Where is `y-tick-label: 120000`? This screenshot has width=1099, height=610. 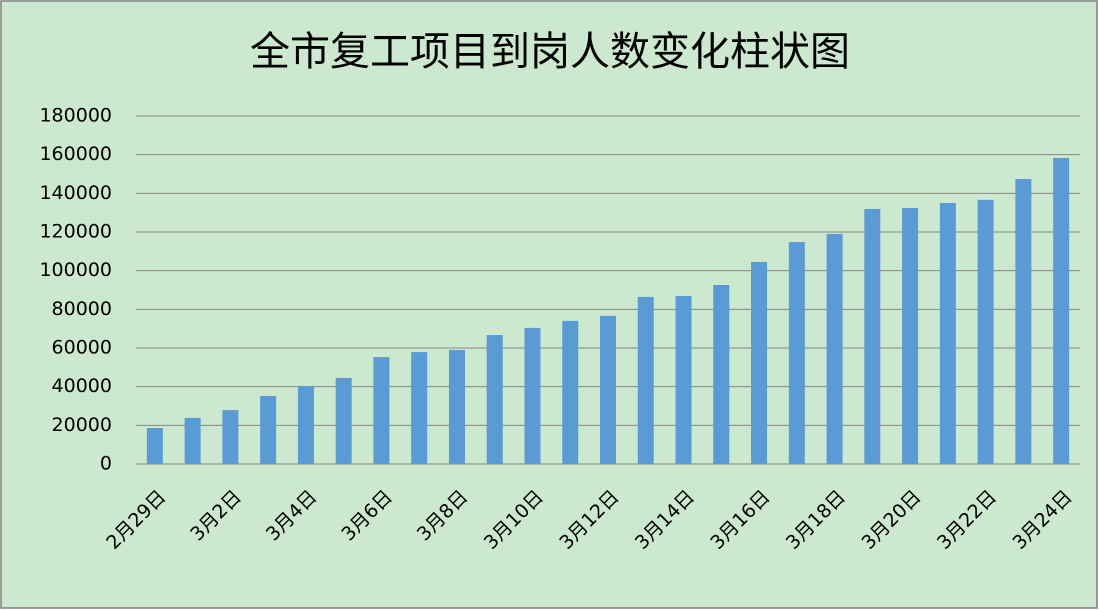 y-tick-label: 120000 is located at coordinates (75, 232).